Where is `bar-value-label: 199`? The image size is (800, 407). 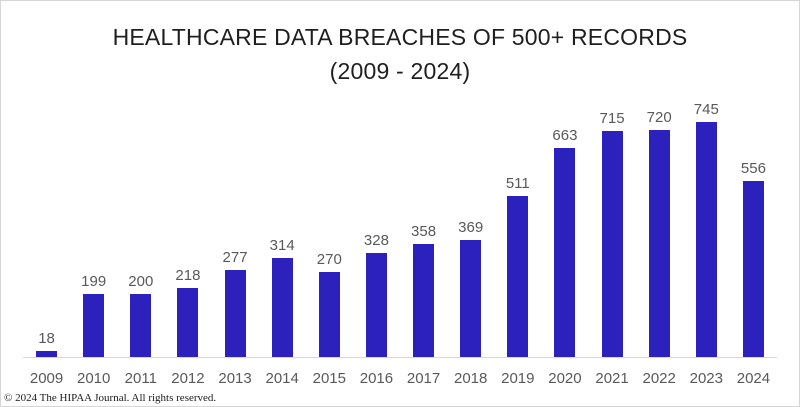
bar-value-label: 199 is located at coordinates (94, 281).